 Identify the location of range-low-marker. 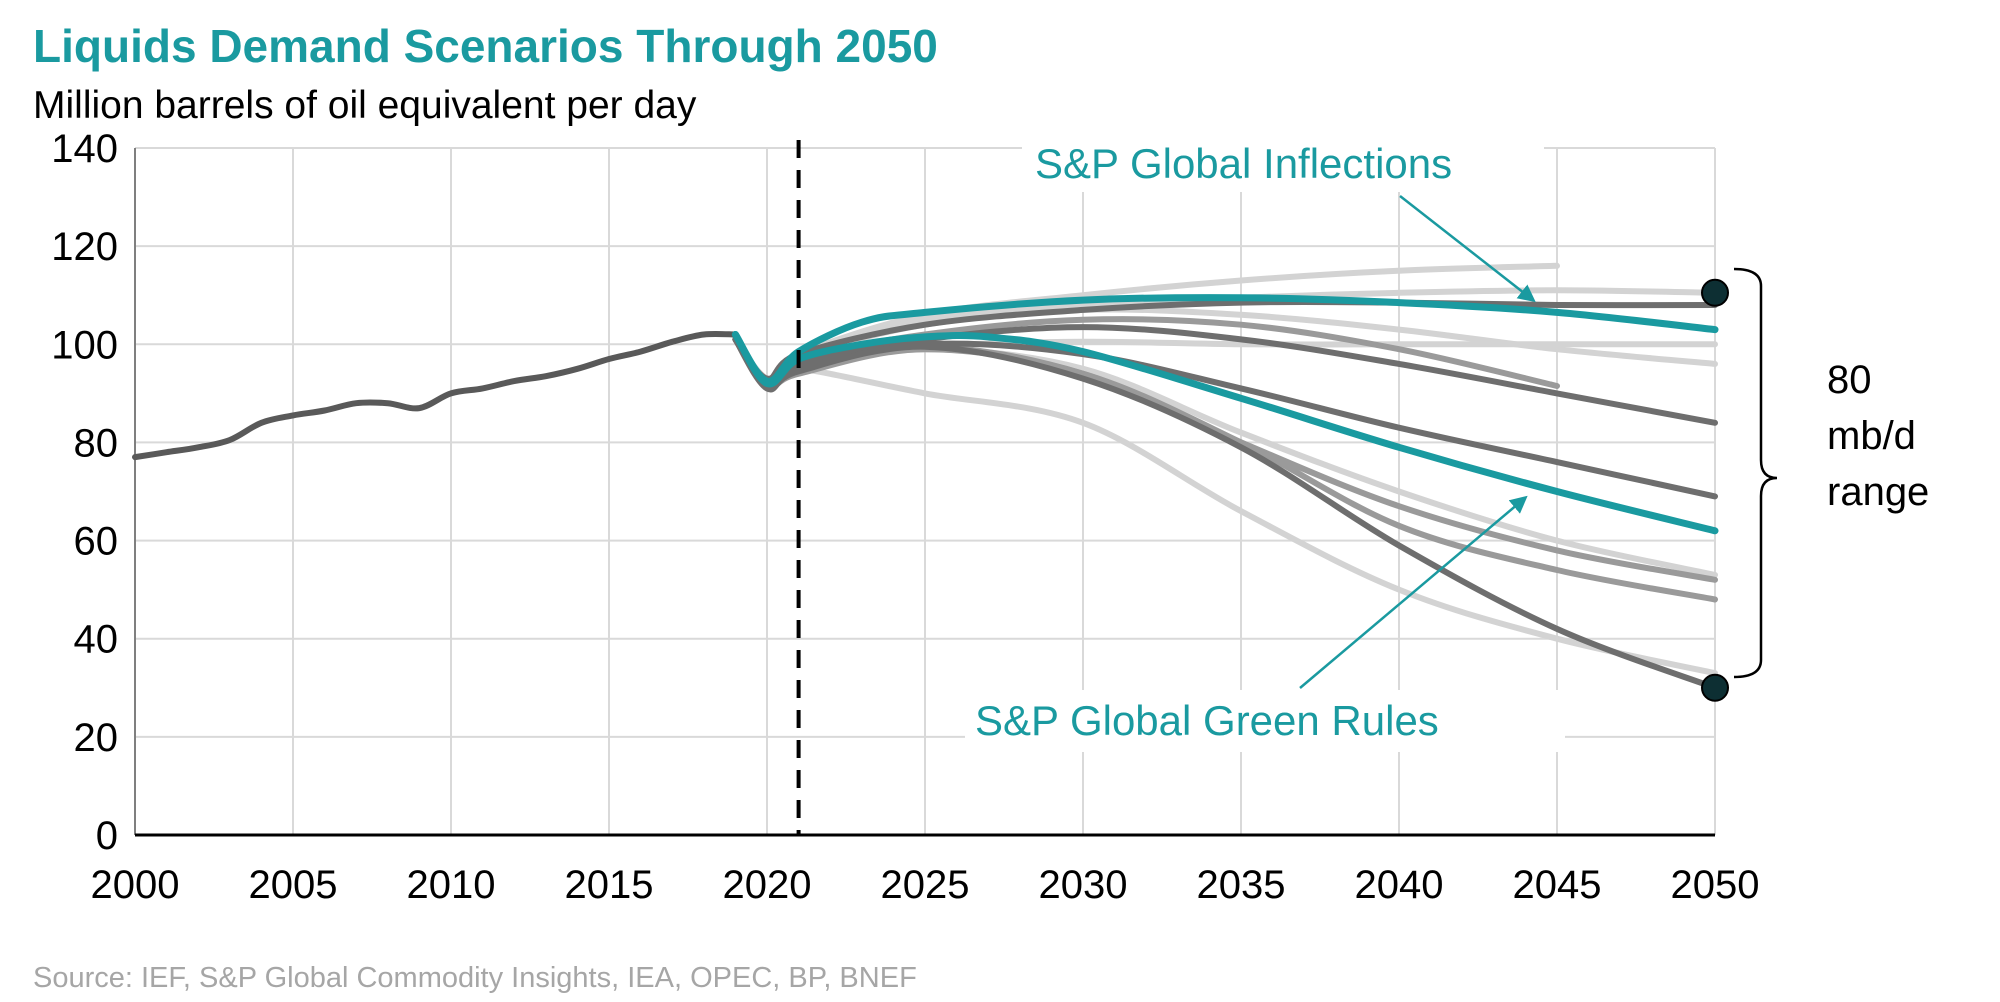
(1715, 687).